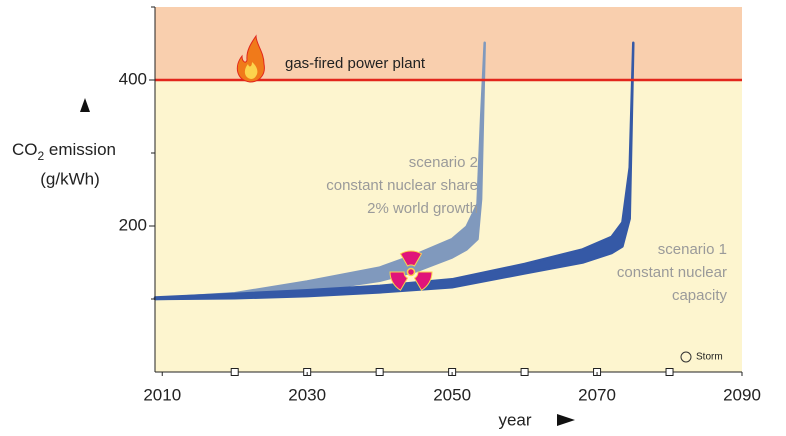 This screenshot has width=786, height=436. I want to click on y-tick-label: 200, so click(133, 224).